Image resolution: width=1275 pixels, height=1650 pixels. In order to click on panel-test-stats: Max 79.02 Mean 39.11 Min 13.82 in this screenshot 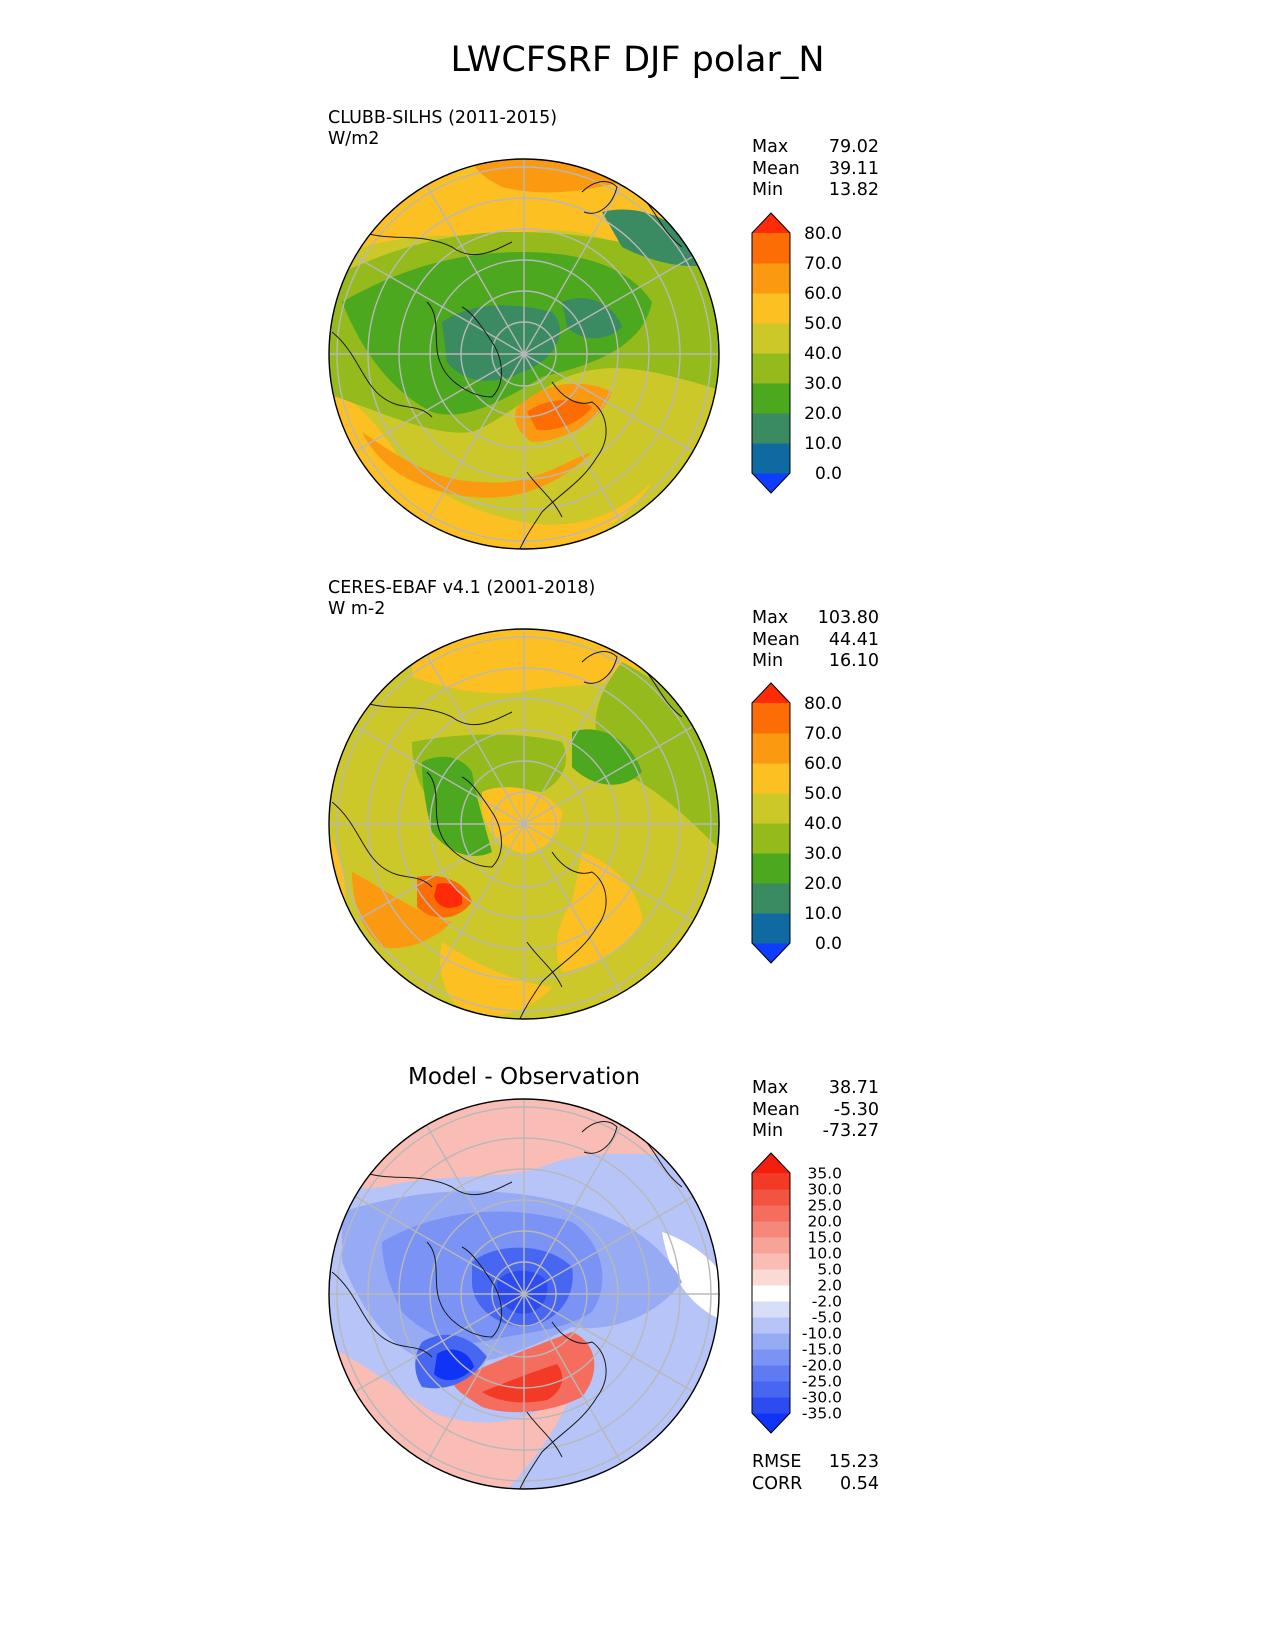, I will do `click(815, 169)`.